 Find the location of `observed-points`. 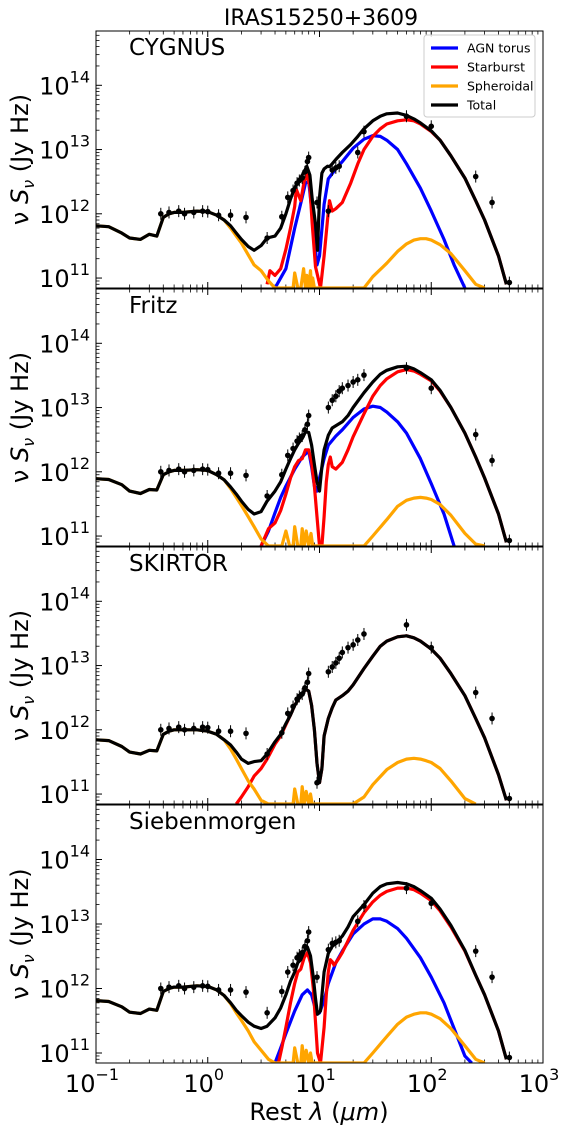

observed-points is located at coordinates (335, 711).